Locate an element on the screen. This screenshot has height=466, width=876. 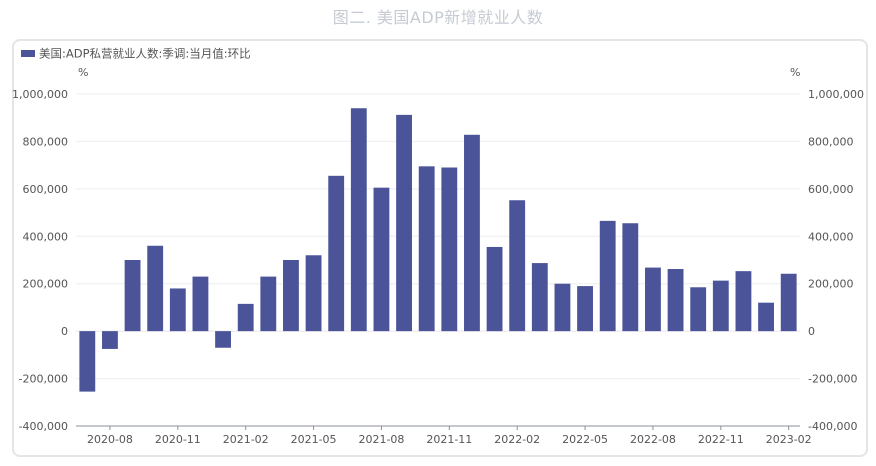
right-y-tick-label: 0 is located at coordinates (811, 331).